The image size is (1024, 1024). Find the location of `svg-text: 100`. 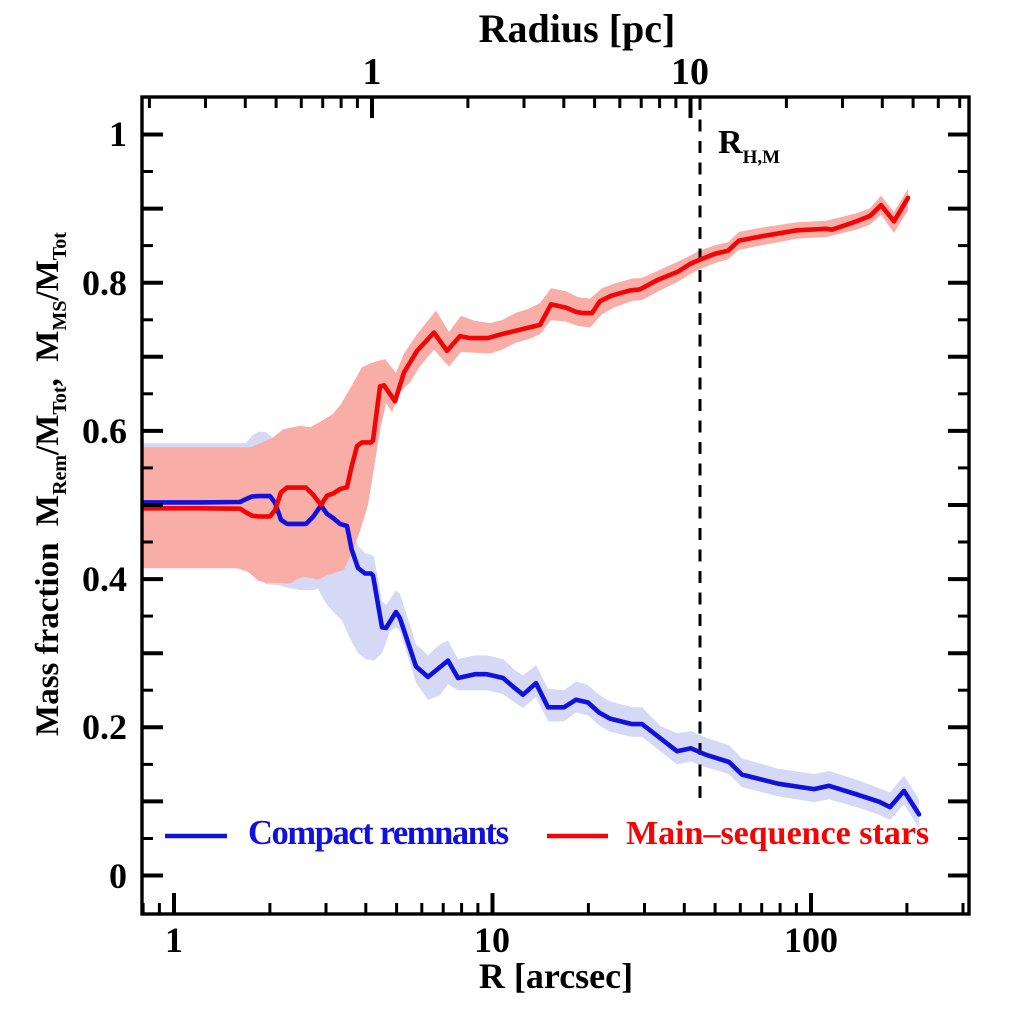

svg-text: 100 is located at coordinates (811, 940).